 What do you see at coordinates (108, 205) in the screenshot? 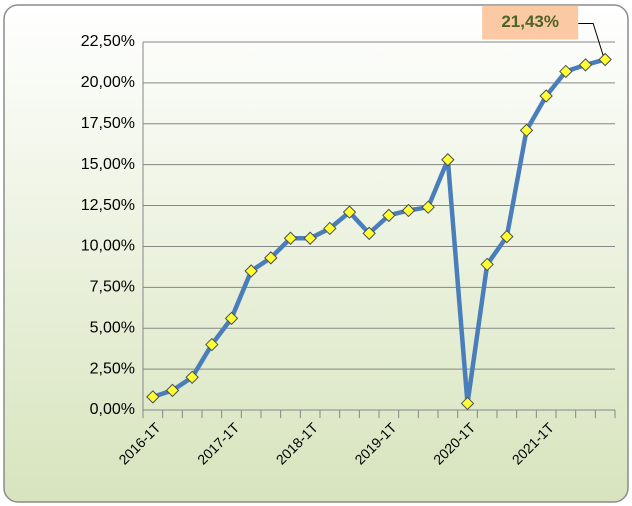
I see `y-tick-label: 12,50%` at bounding box center [108, 205].